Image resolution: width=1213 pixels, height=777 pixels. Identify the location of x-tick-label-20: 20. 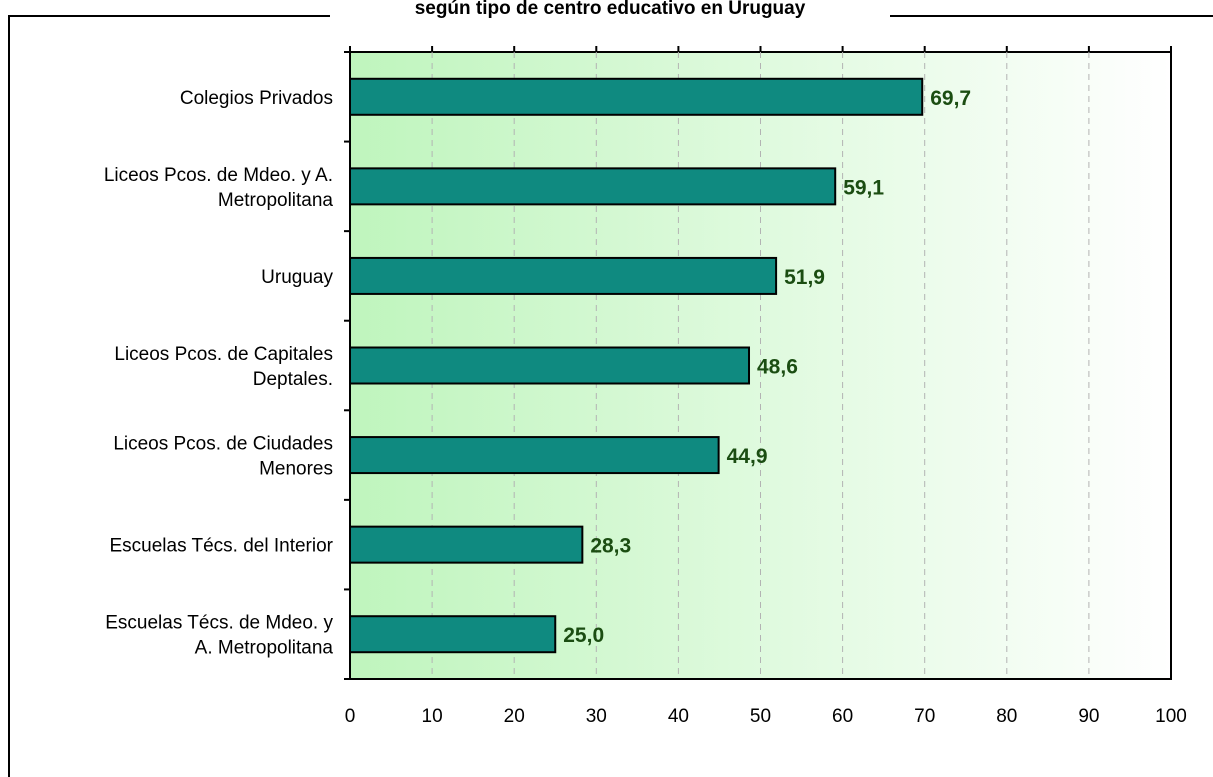
(514, 716).